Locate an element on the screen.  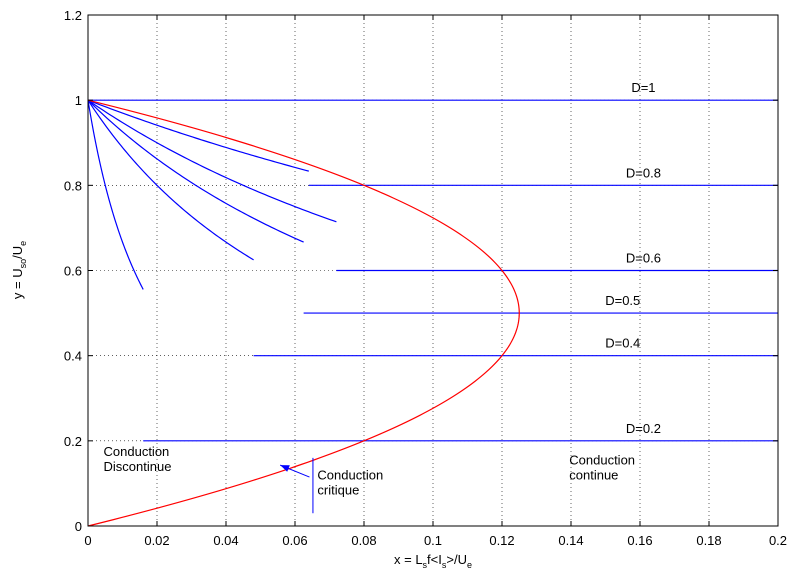
x-axis-label: x = Lsf<Is>/Ue is located at coordinates (433, 561).